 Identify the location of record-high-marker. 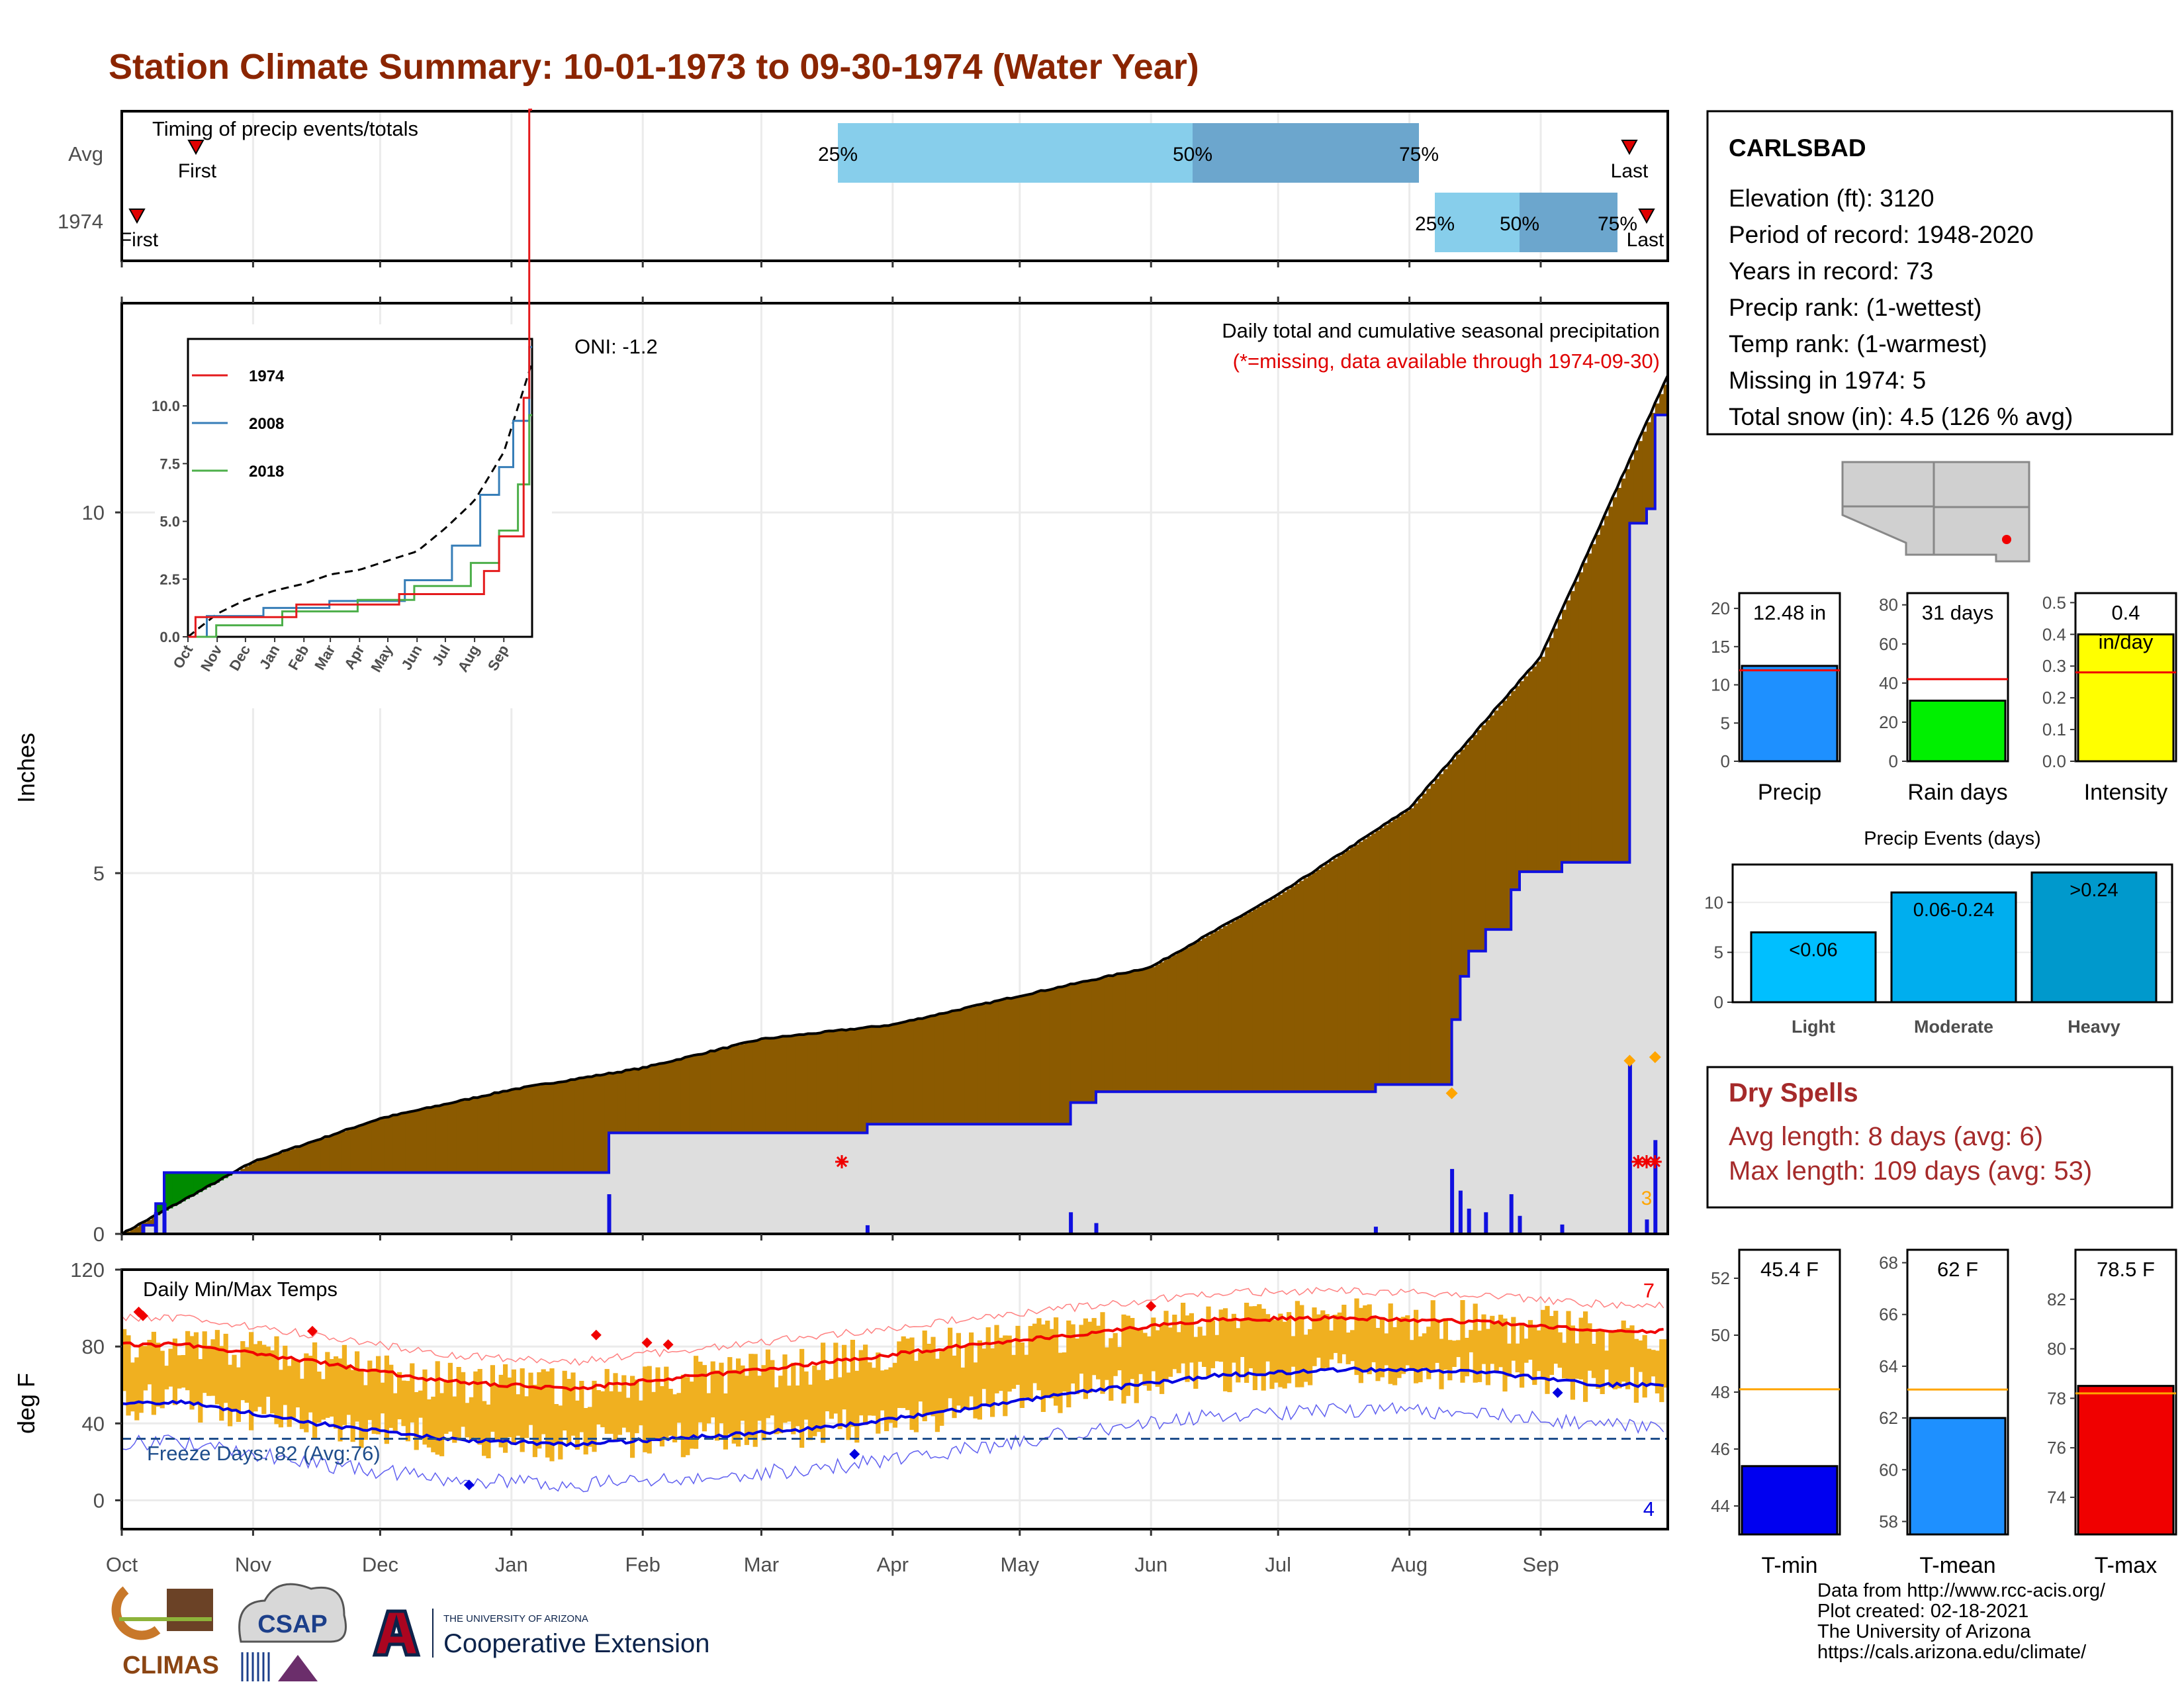
(647, 1342).